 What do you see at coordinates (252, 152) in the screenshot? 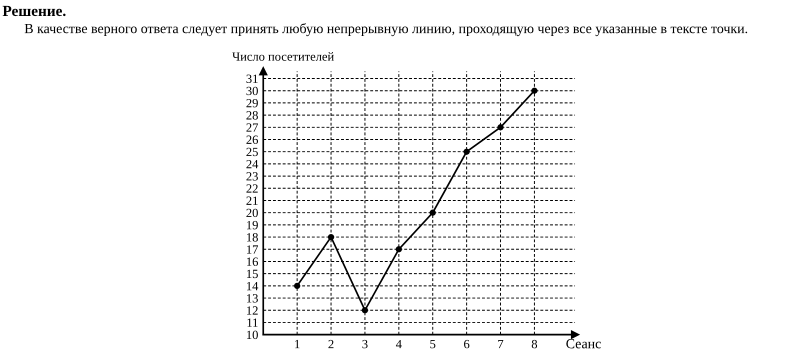
I see `y-tick-label: 25` at bounding box center [252, 152].